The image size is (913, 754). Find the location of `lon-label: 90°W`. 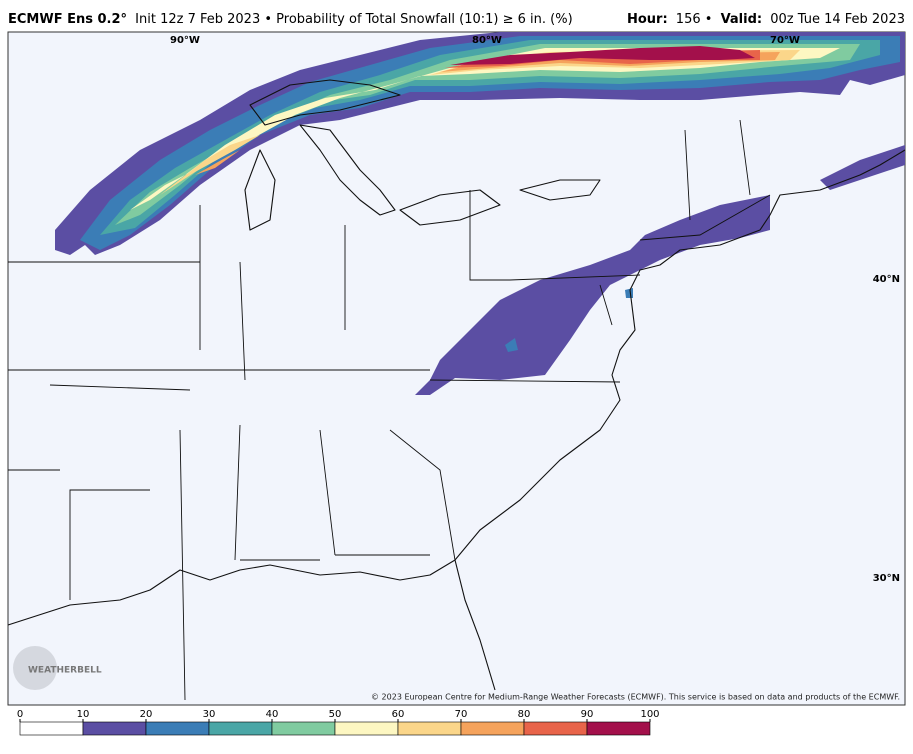

lon-label: 90°W is located at coordinates (185, 40).